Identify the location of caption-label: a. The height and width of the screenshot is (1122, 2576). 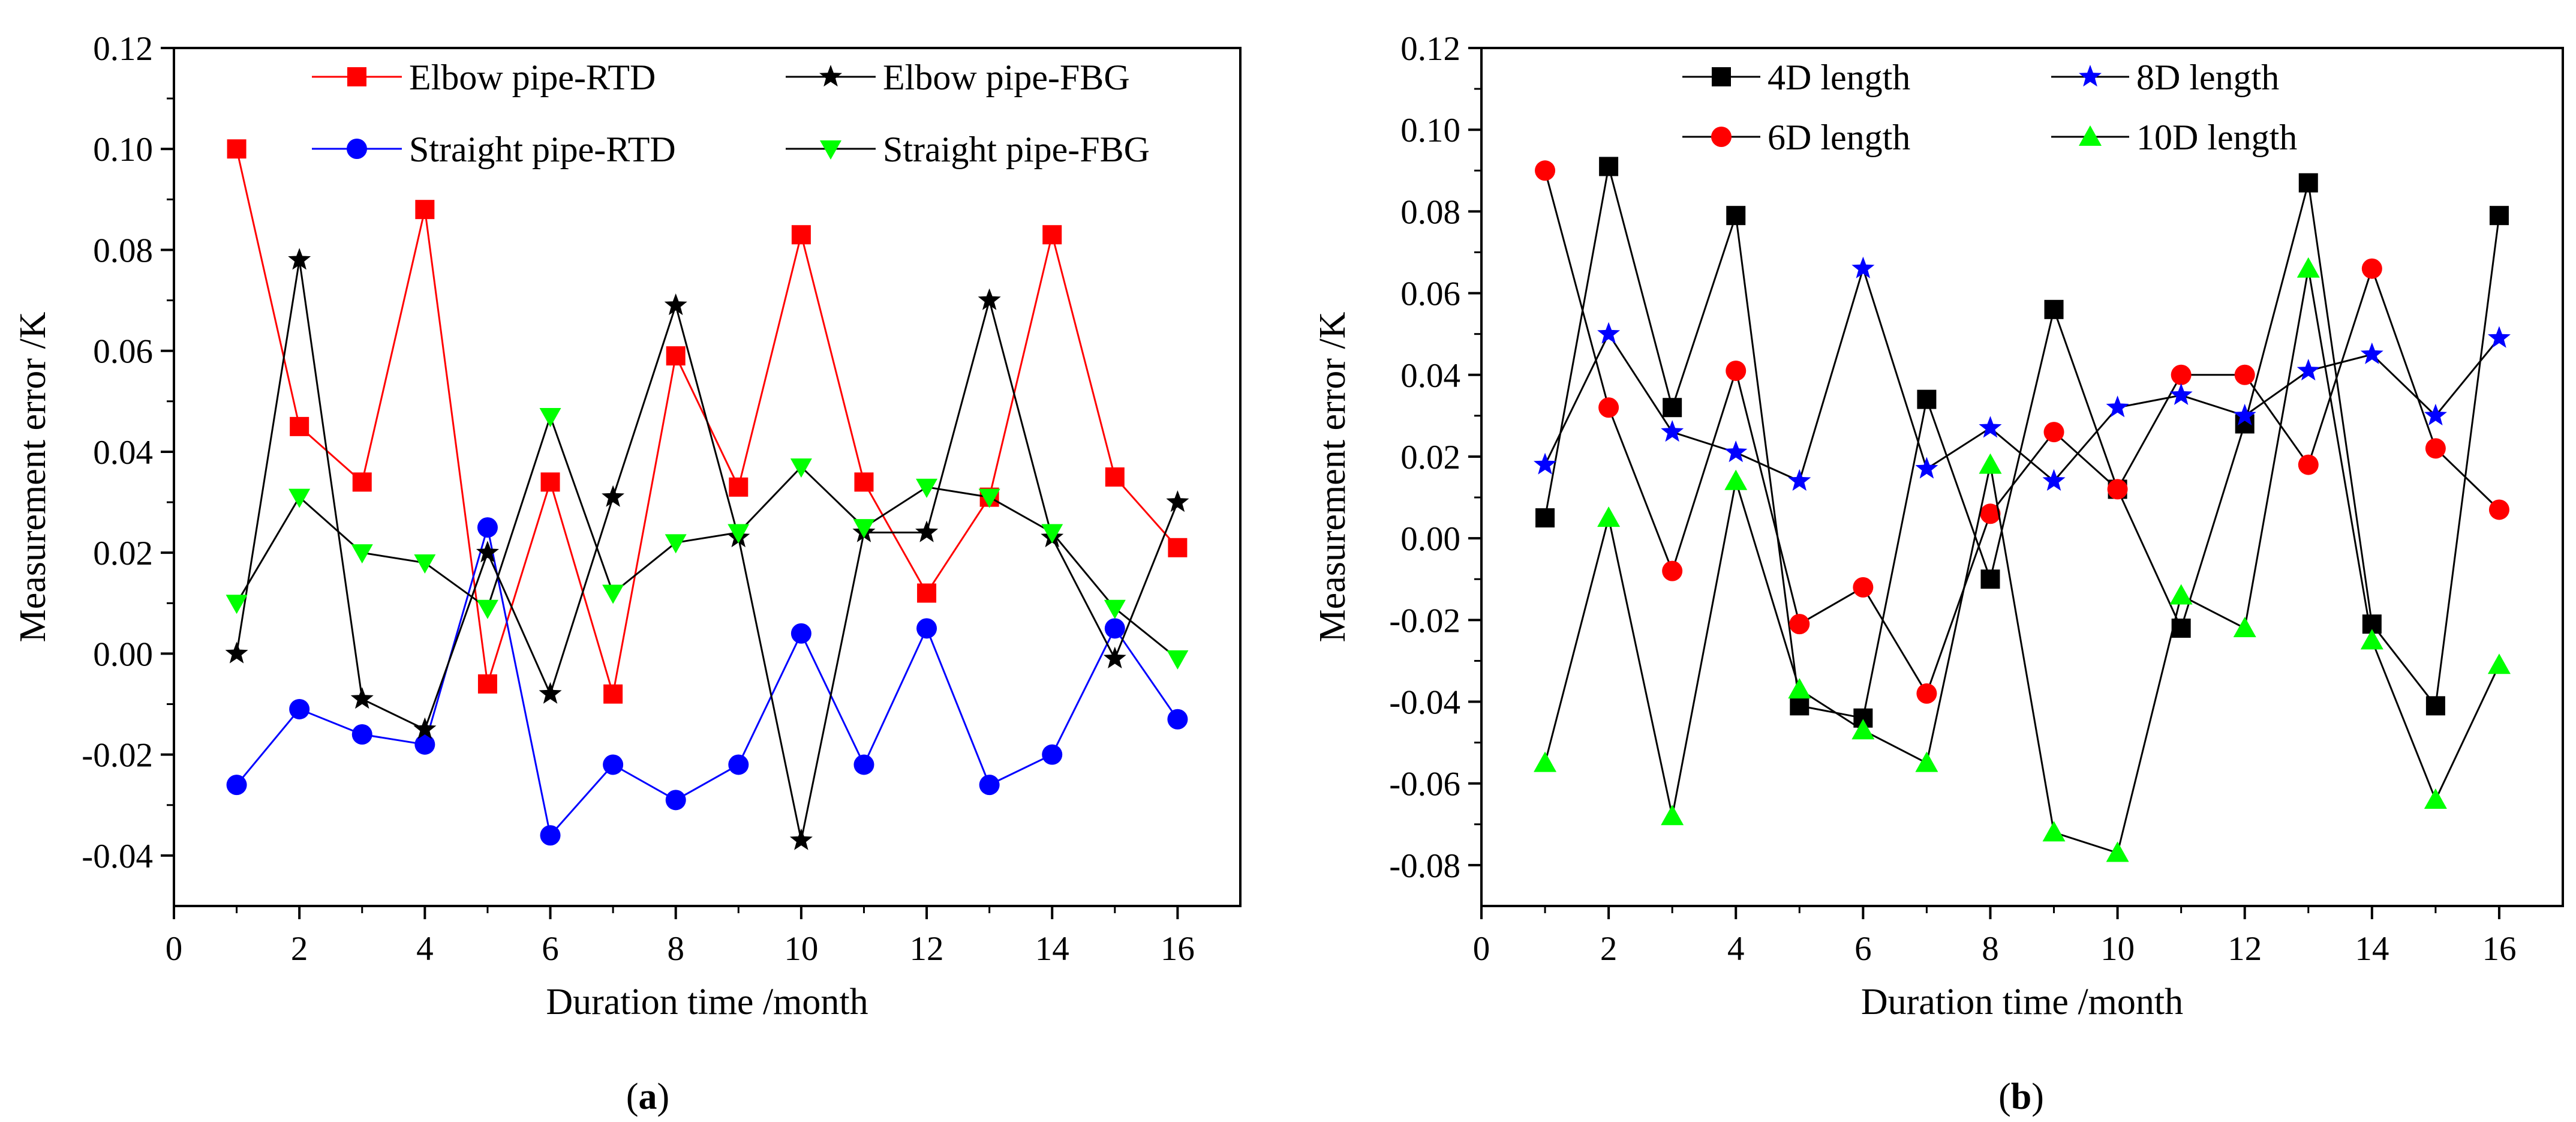
(648, 1096).